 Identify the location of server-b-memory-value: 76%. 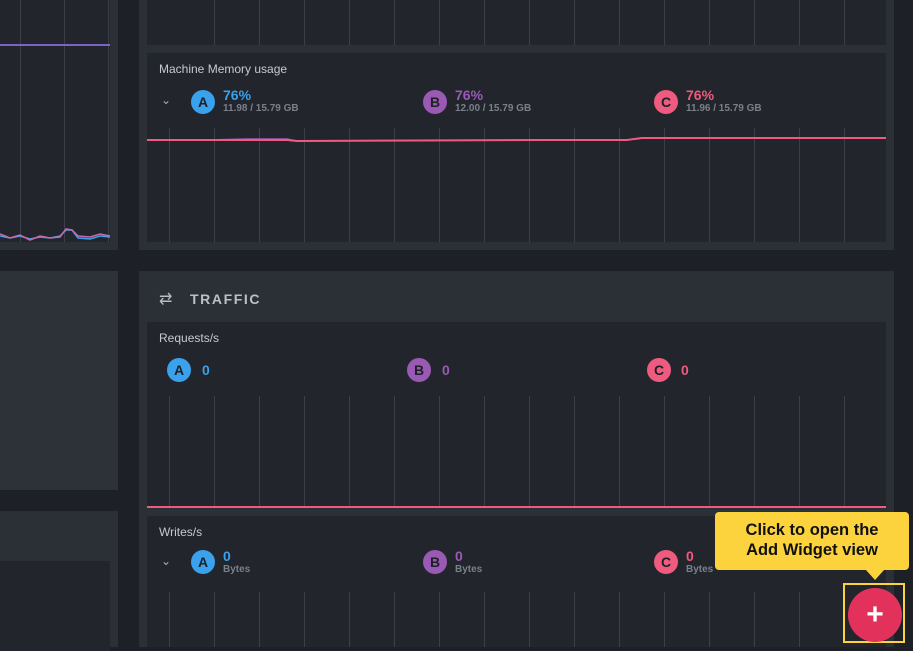
(469, 95).